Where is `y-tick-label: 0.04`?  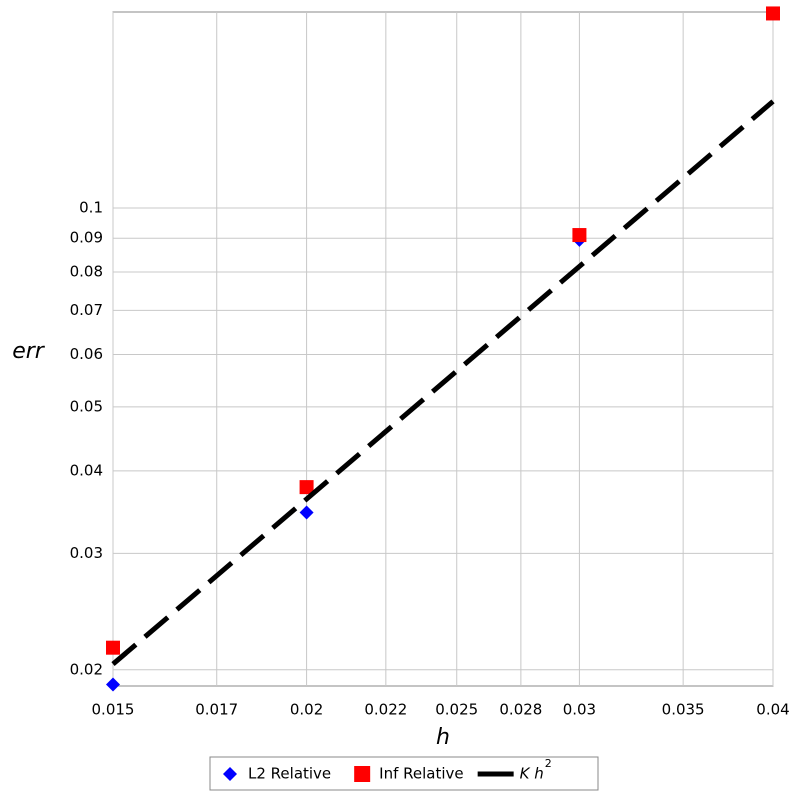 y-tick-label: 0.04 is located at coordinates (86, 470).